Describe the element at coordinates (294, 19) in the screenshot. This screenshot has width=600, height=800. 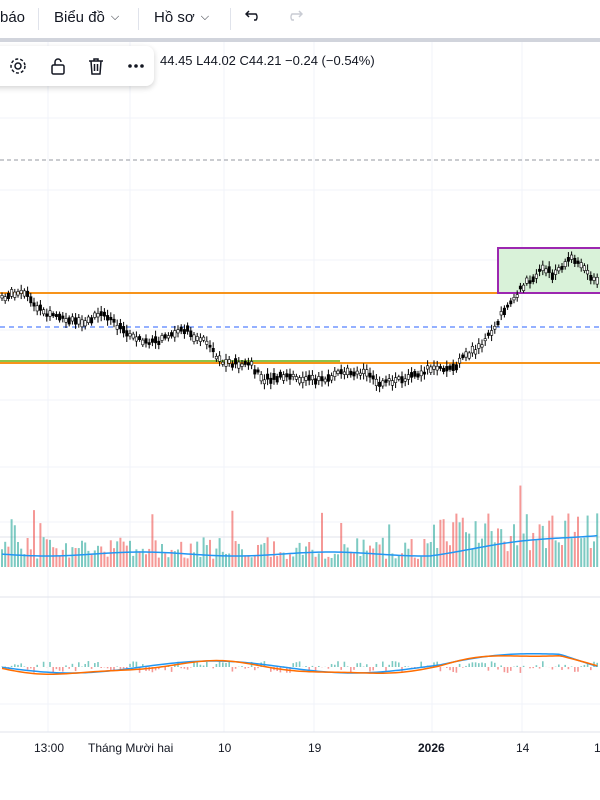
I see `redo-icon` at that location.